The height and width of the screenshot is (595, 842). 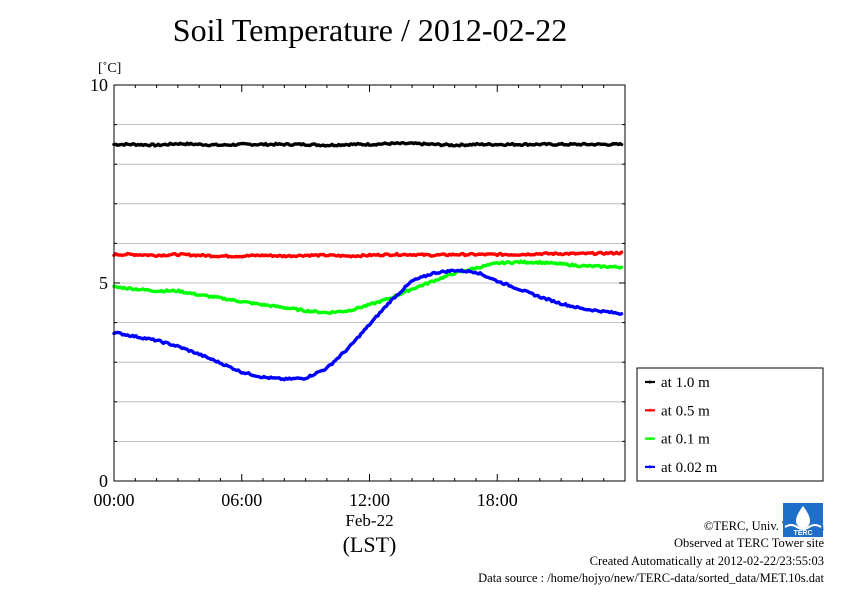 I want to click on x-tick-label: 00:00, so click(x=113, y=500).